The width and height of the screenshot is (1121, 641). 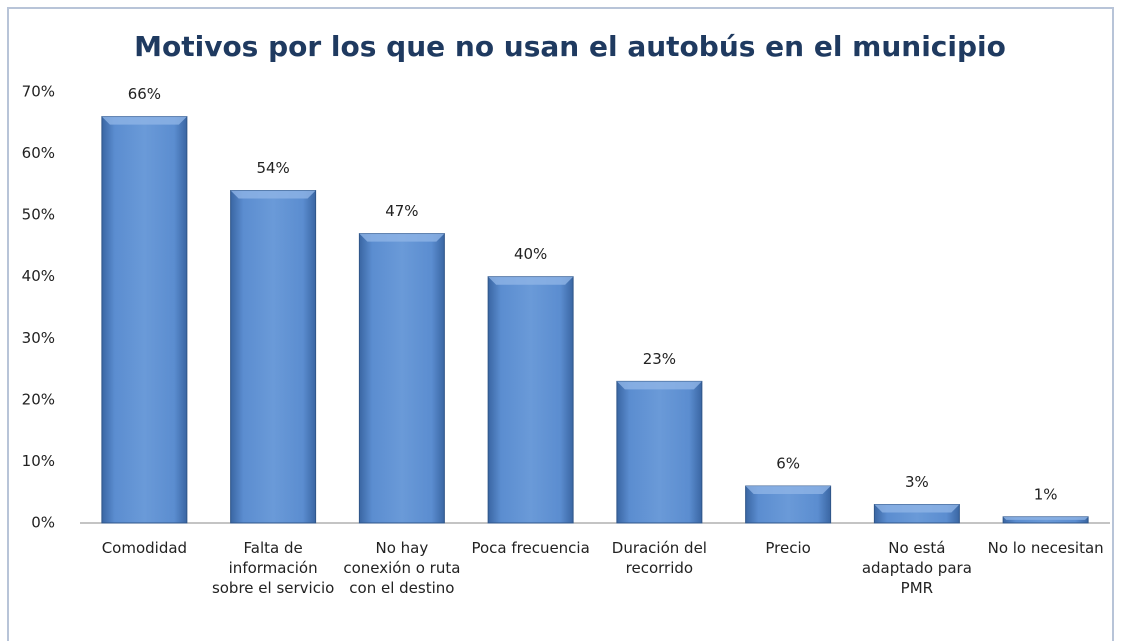 What do you see at coordinates (144, 548) in the screenshot?
I see `x-tick-label: Comodidad` at bounding box center [144, 548].